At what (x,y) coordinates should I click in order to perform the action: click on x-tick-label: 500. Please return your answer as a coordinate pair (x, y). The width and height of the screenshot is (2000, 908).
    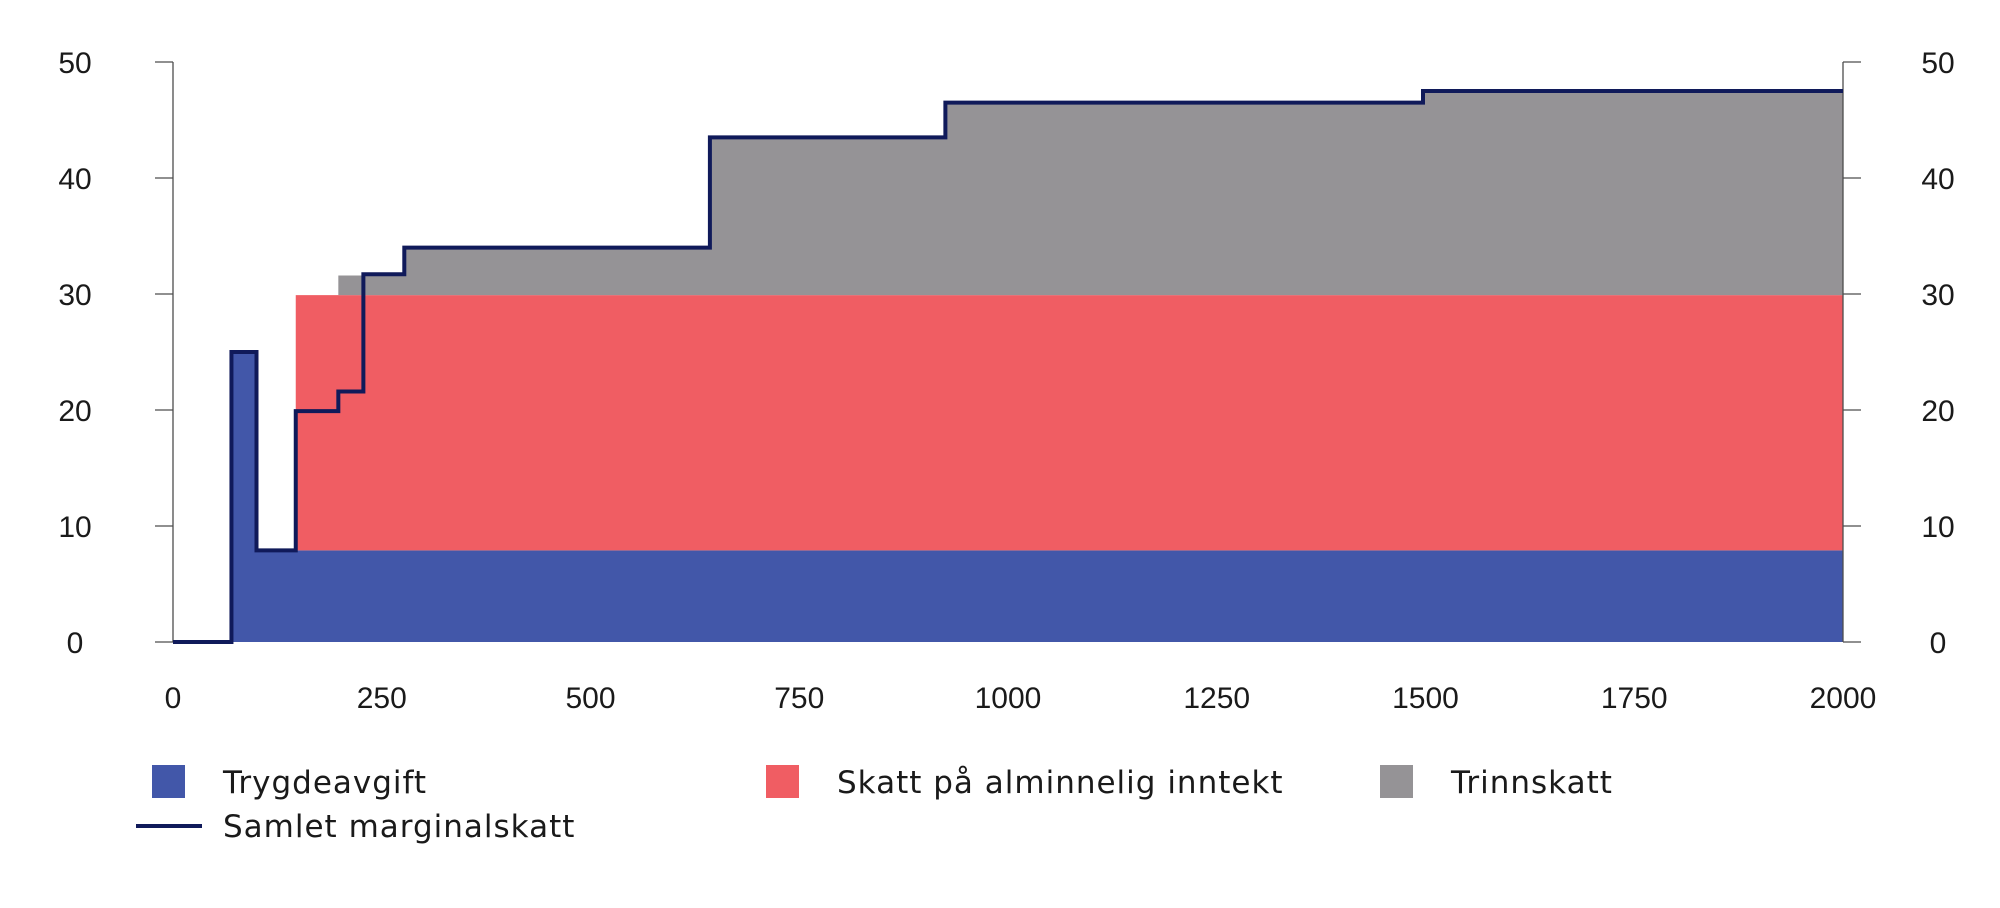
    Looking at the image, I should click on (590, 698).